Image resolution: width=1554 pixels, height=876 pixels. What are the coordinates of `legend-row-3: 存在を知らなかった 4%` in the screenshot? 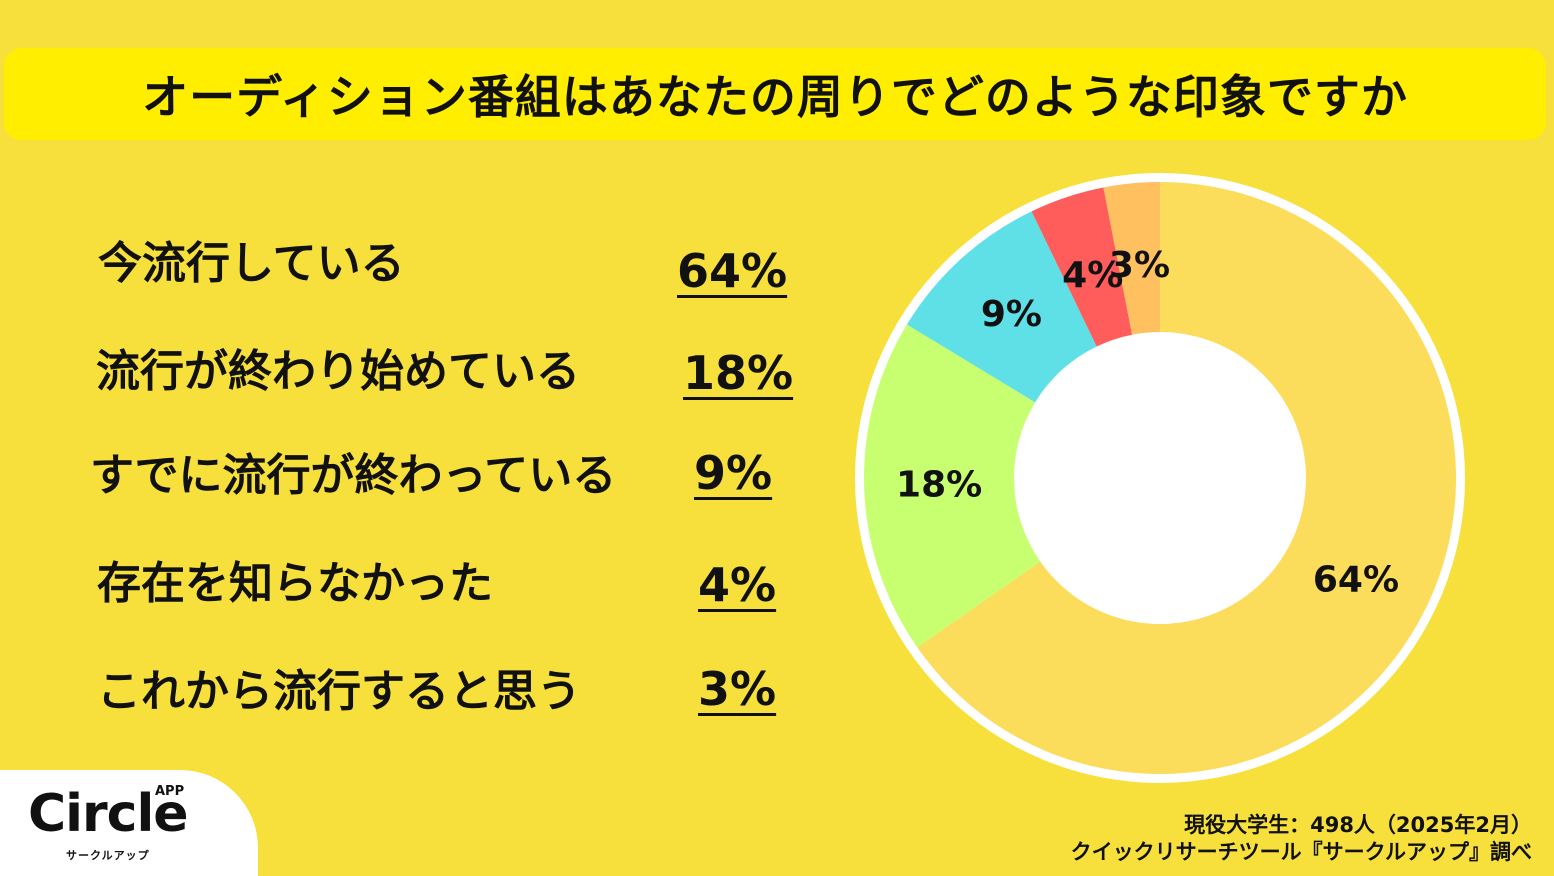 It's located at (410, 591).